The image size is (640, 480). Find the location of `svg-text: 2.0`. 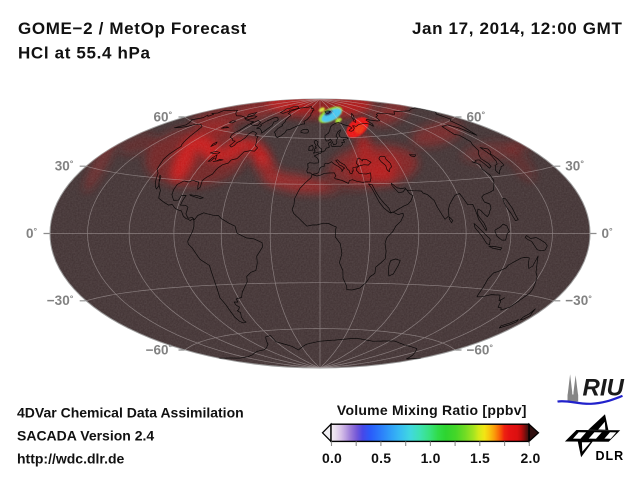

svg-text: 2.0 is located at coordinates (530, 458).